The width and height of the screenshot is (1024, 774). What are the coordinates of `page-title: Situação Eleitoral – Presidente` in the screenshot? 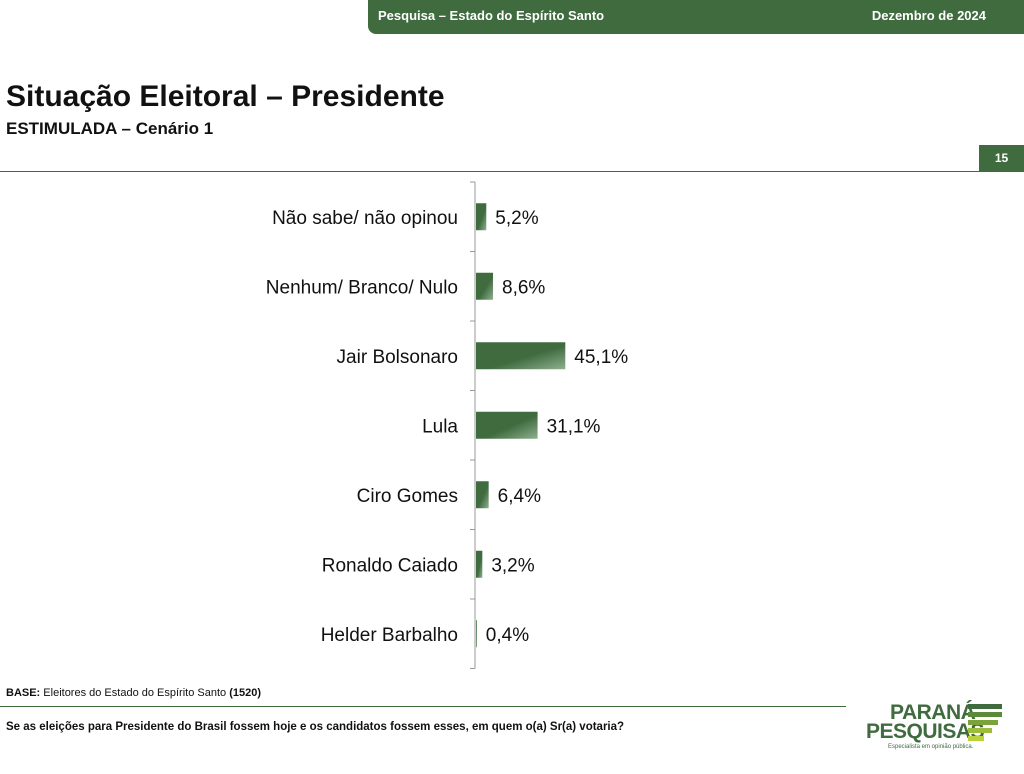 It's located at (225, 96).